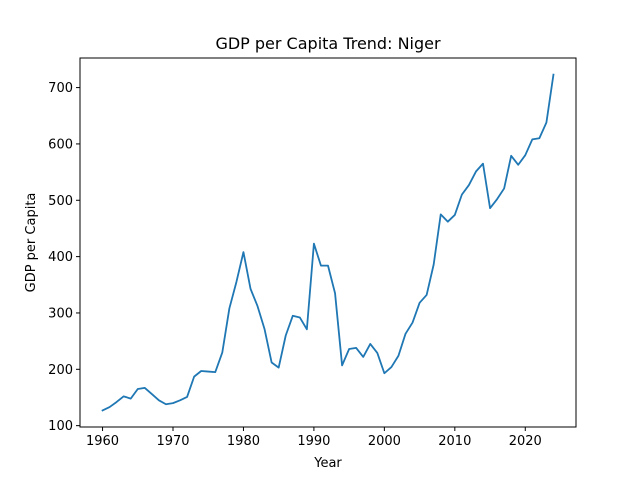  I want to click on y-tick-label: 300, so click(60, 313).